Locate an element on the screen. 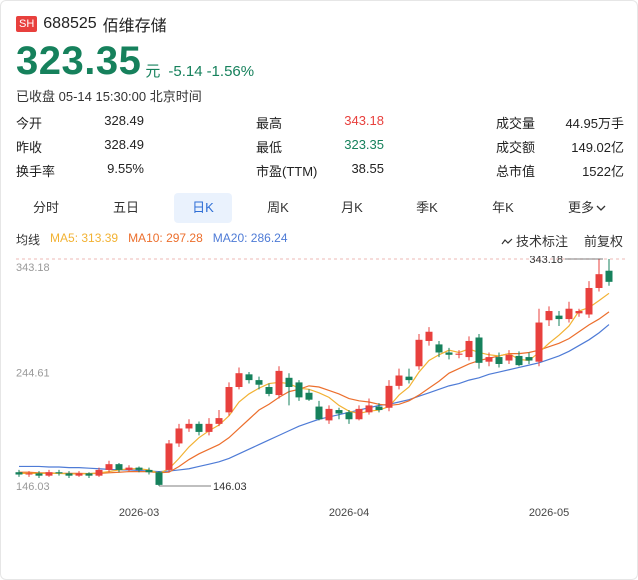 Image resolution: width=638 pixels, height=580 pixels. adjust-mode-button: 前复权 is located at coordinates (603, 241).